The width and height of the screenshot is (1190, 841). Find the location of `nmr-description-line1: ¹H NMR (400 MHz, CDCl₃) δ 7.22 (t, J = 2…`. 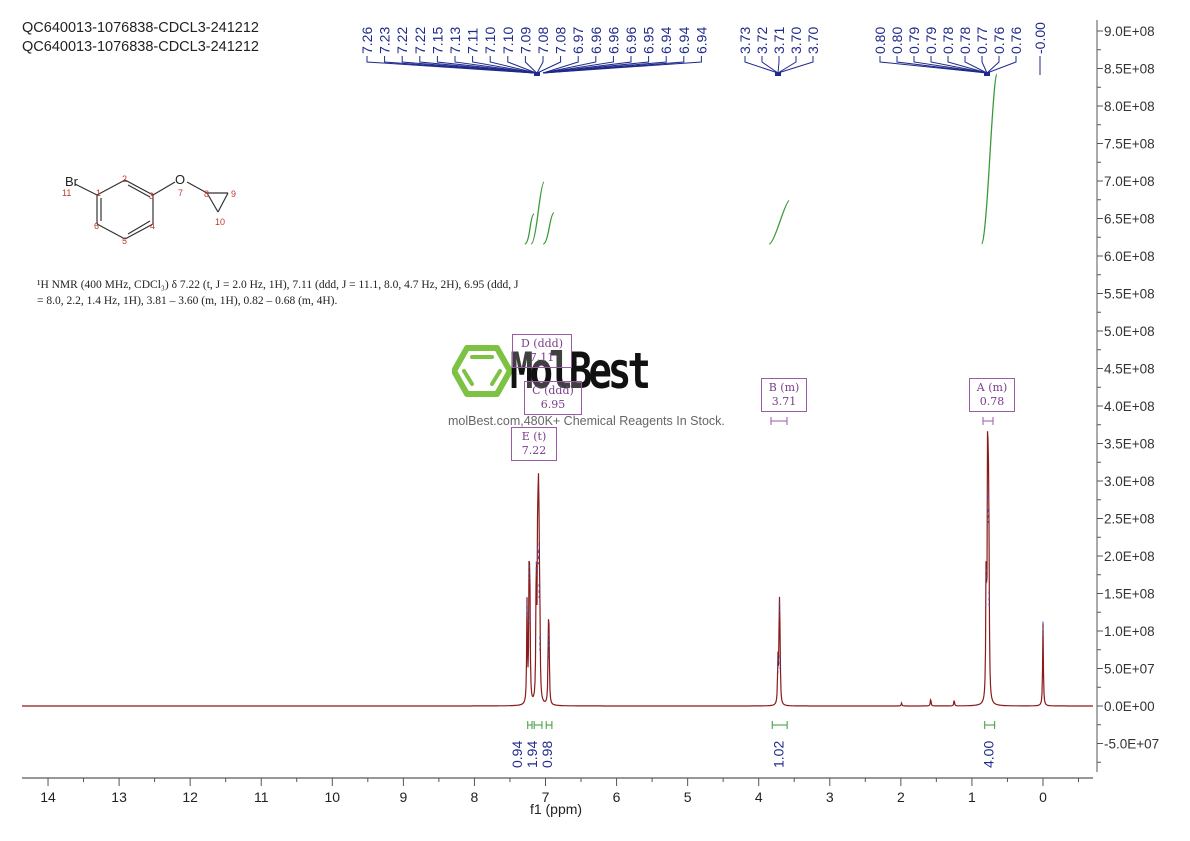

nmr-description-line1: ¹H NMR (400 MHz, CDCl₃) δ 7.22 (t, J = 2… is located at coordinates (278, 285).